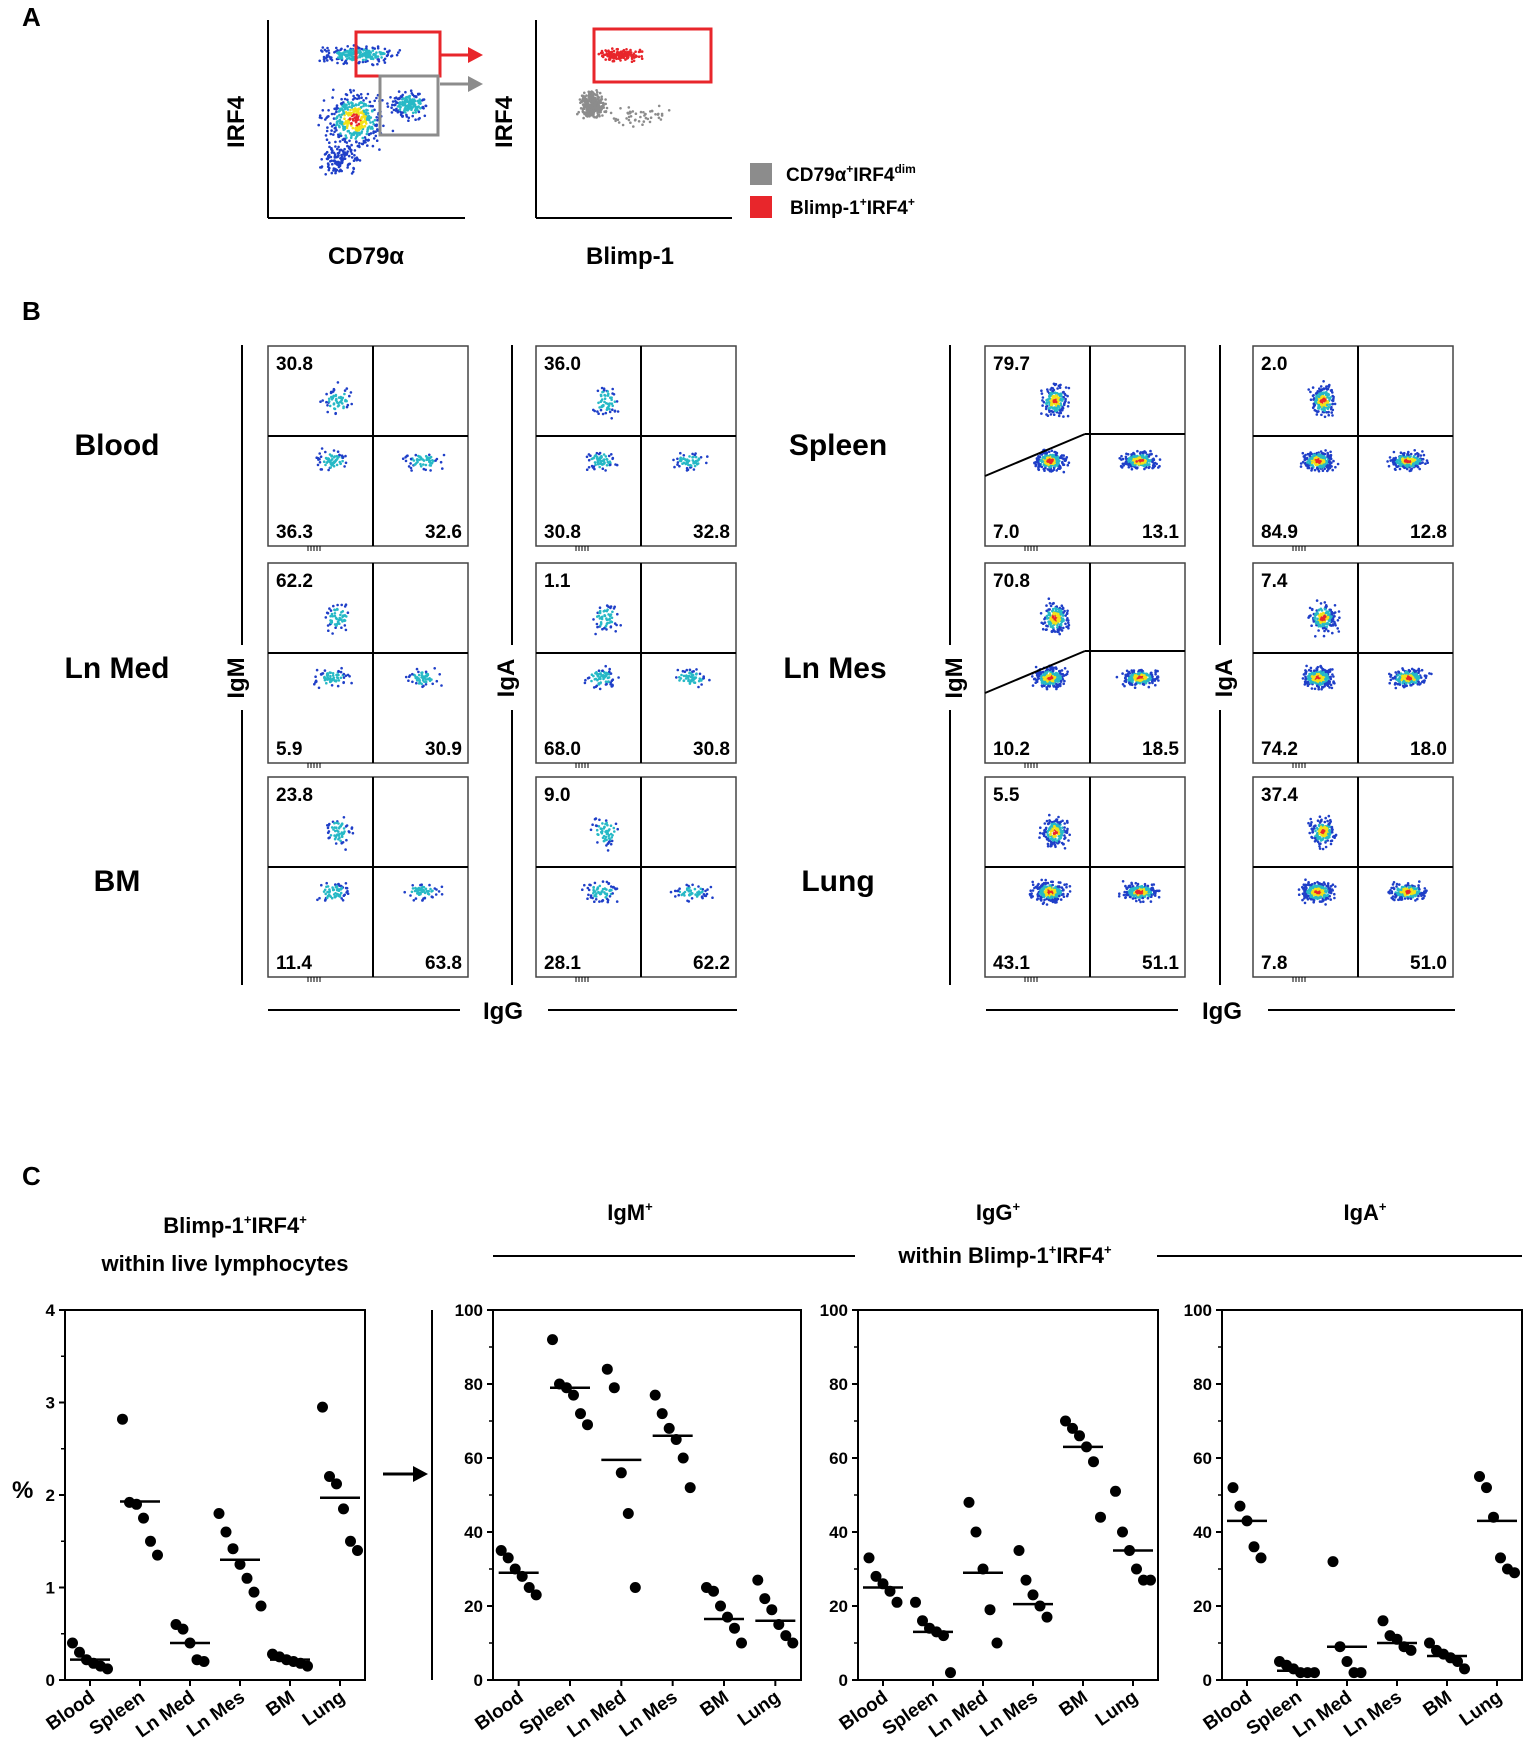 Image resolution: width=1535 pixels, height=1754 pixels. What do you see at coordinates (117, 445) in the screenshot?
I see `tissue-label-blood: Blood` at bounding box center [117, 445].